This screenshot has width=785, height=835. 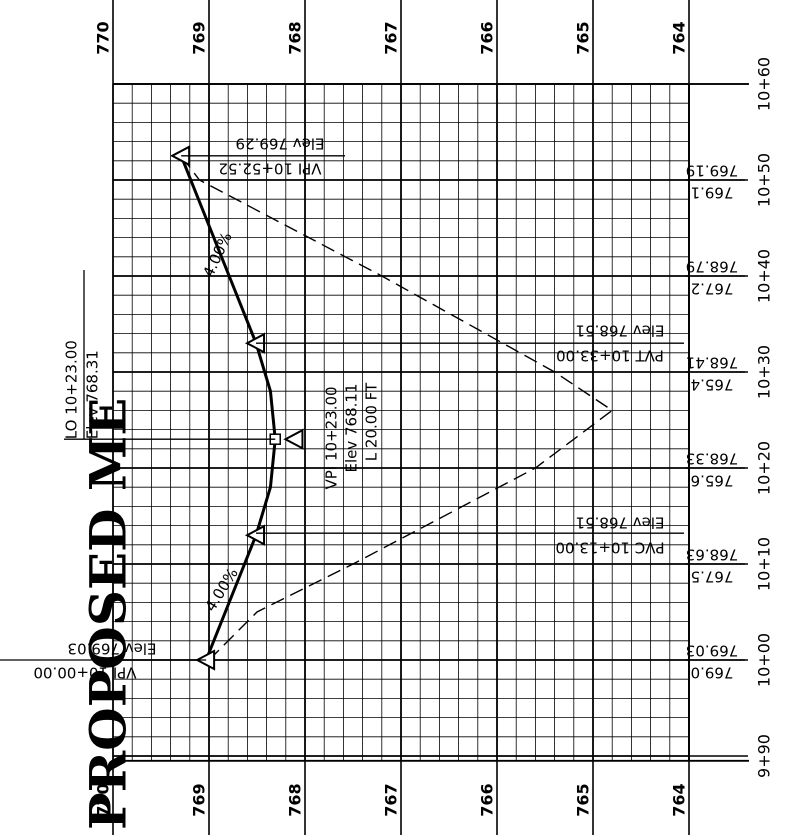 I want to click on station-label: 10+00, so click(x=764, y=660).